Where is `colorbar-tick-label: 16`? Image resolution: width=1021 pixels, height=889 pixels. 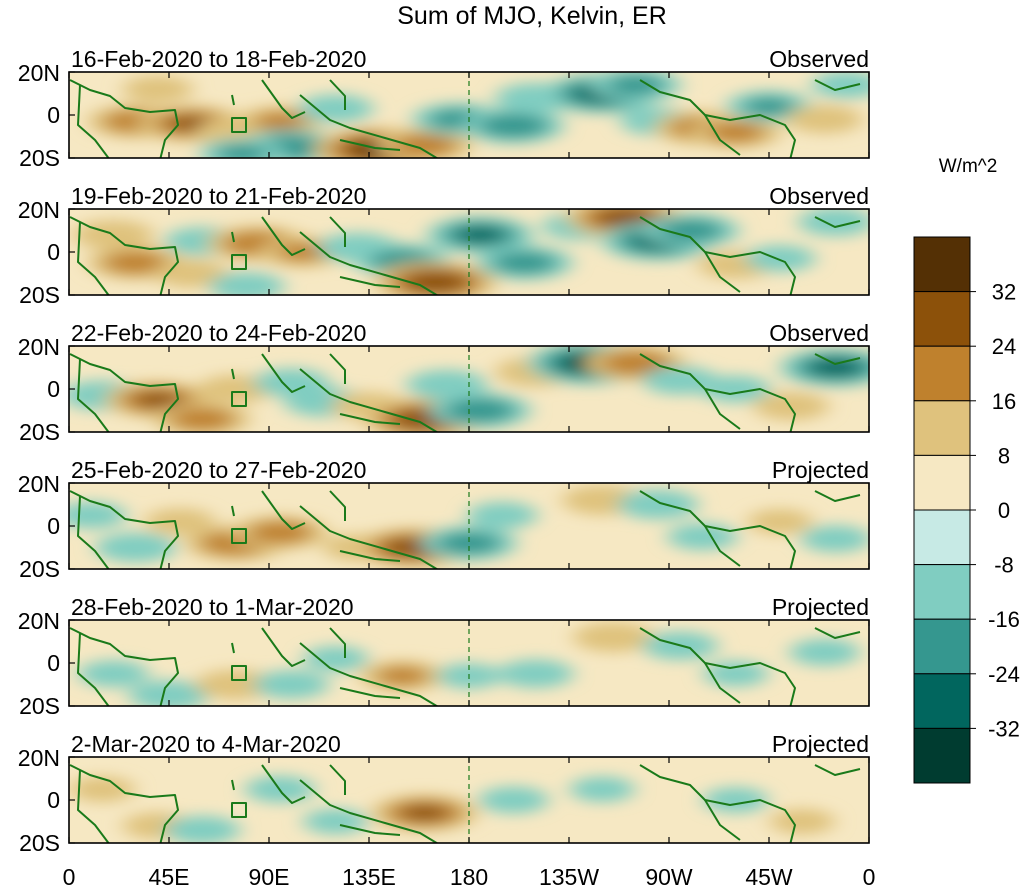
colorbar-tick-label: 16 is located at coordinates (1004, 401).